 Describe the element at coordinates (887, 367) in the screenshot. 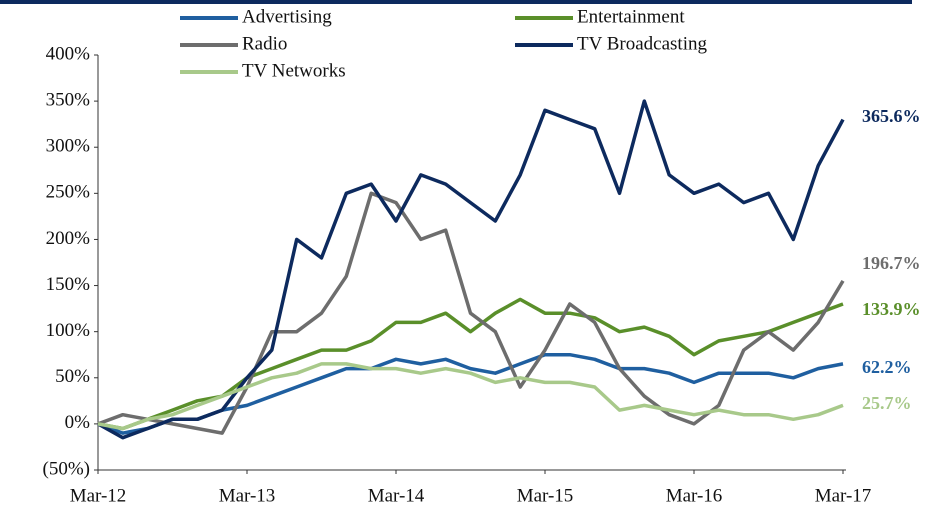

I see `end-annotation: 62.2%` at that location.